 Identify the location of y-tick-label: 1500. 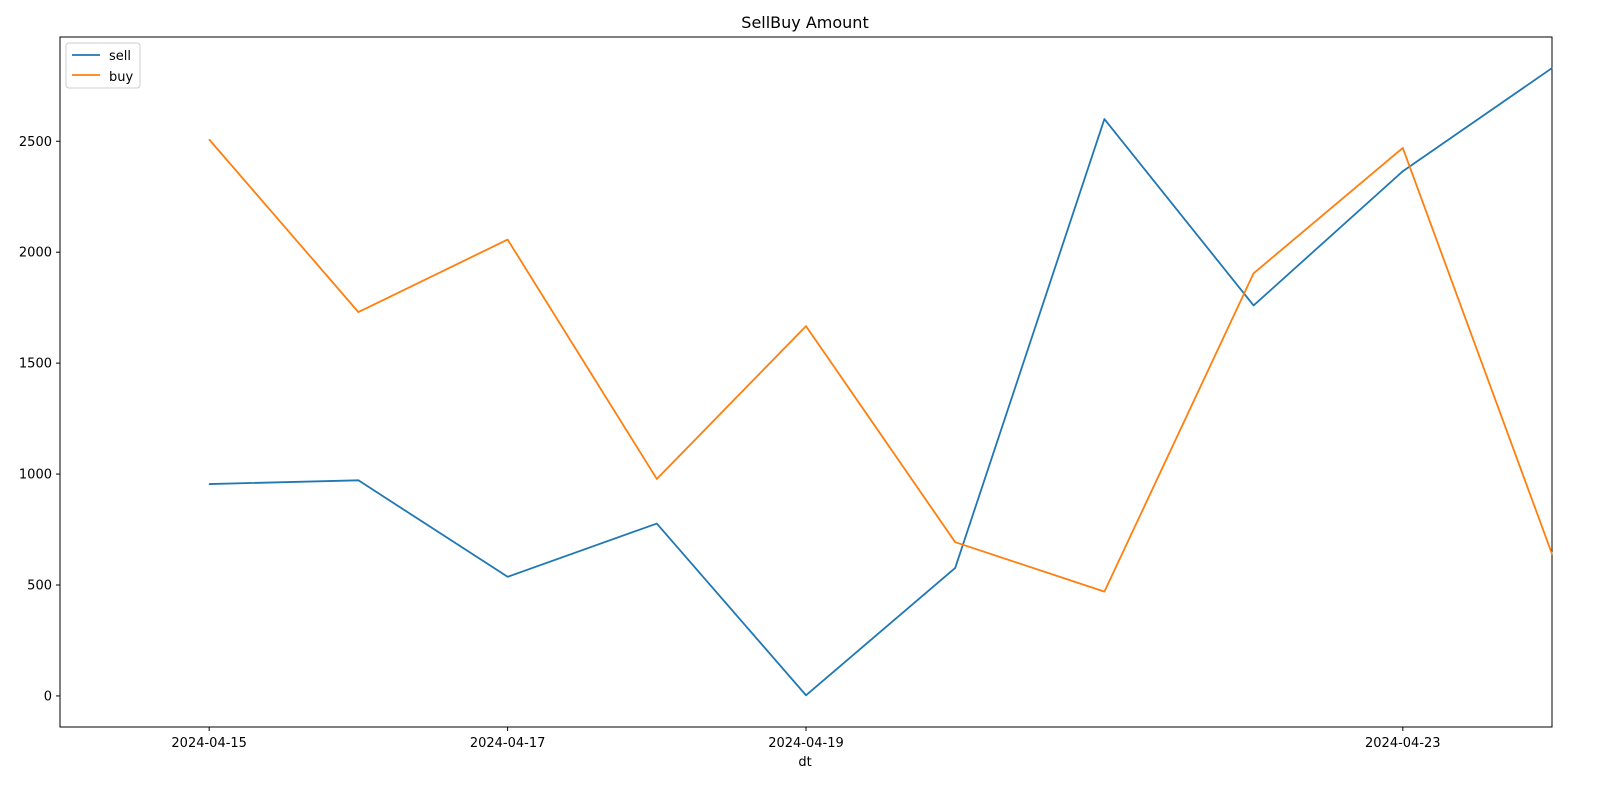
(35, 364).